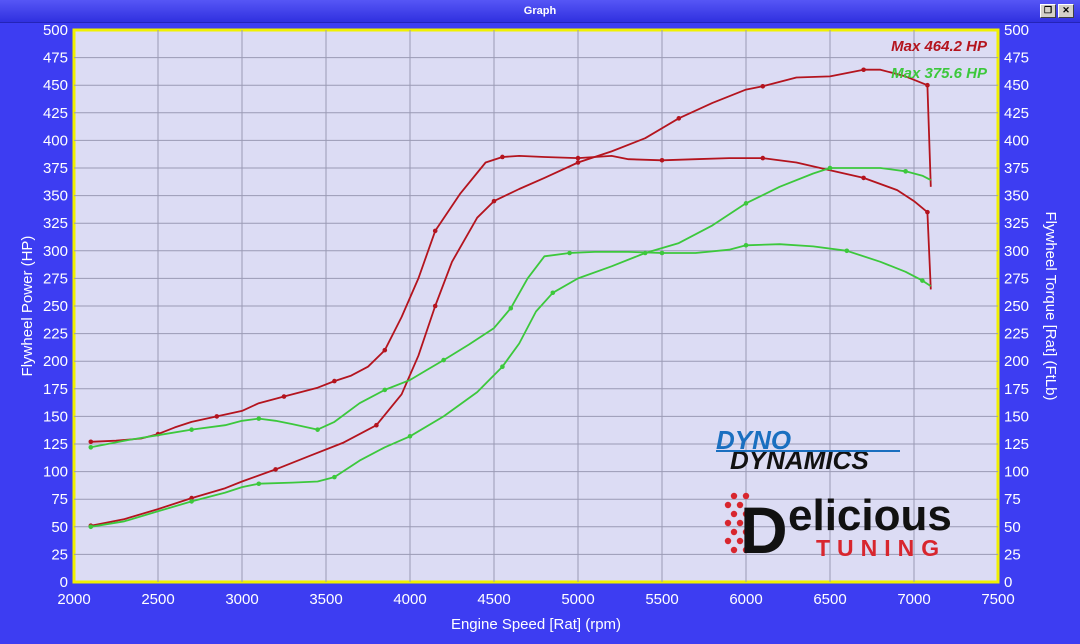  I want to click on y-tick-label-left: 50, so click(59, 527).